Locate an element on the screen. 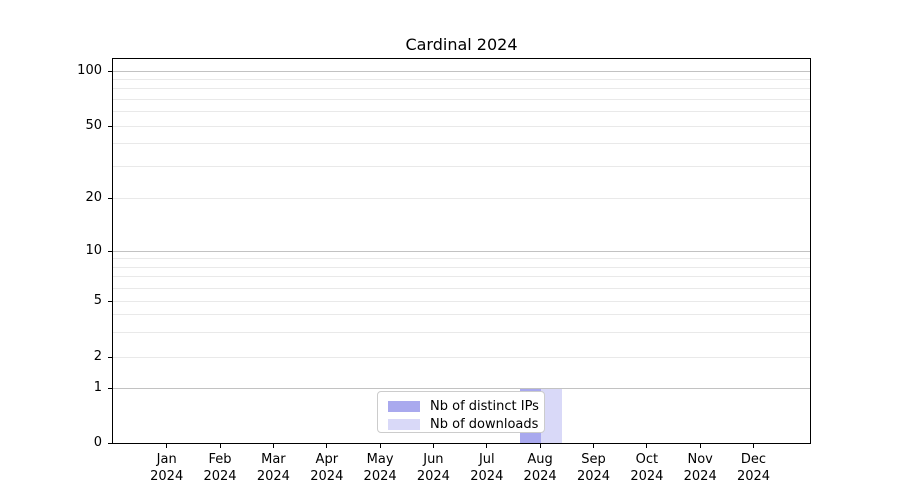  x-tick-label-jun-2024: Jun 2024 is located at coordinates (433, 468).